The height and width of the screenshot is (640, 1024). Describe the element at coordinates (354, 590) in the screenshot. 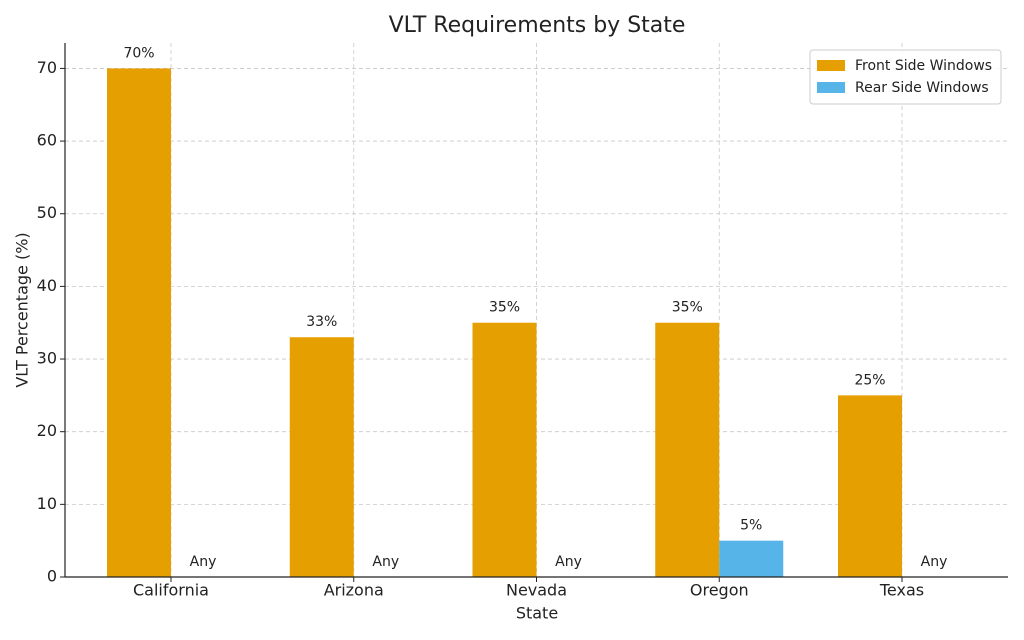

I see `x-tick-label: Arizona` at that location.